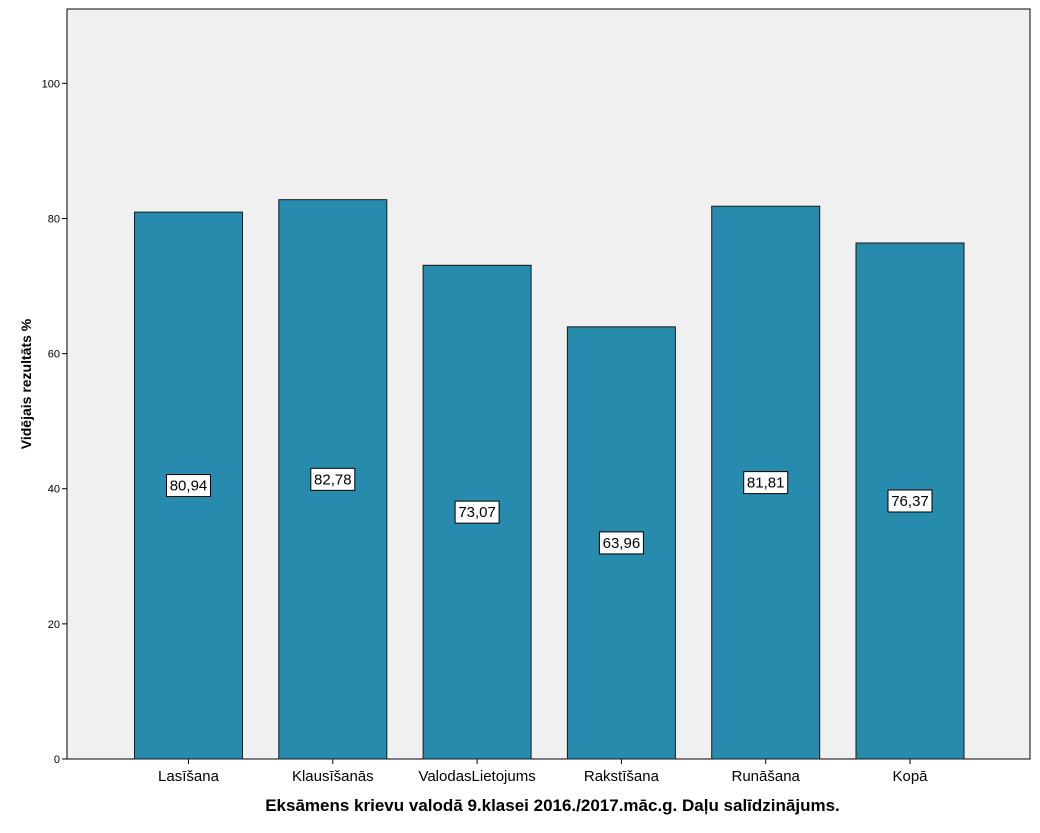 This screenshot has width=1040, height=833. I want to click on y-tick-label: 20, so click(54, 625).